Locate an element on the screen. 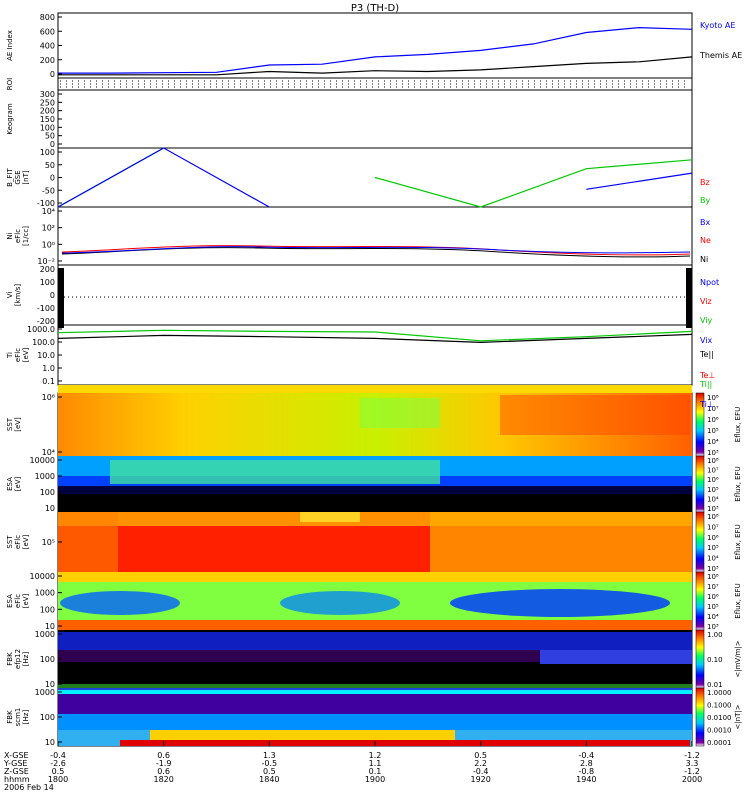  panel-label-sst_e: [eV] is located at coordinates (26, 541).